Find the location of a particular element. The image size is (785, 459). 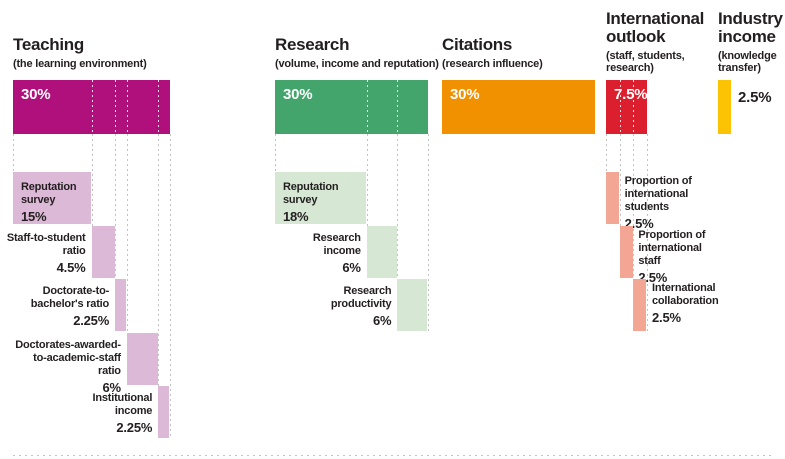

subcomponent-value: 15% is located at coordinates (34, 216).